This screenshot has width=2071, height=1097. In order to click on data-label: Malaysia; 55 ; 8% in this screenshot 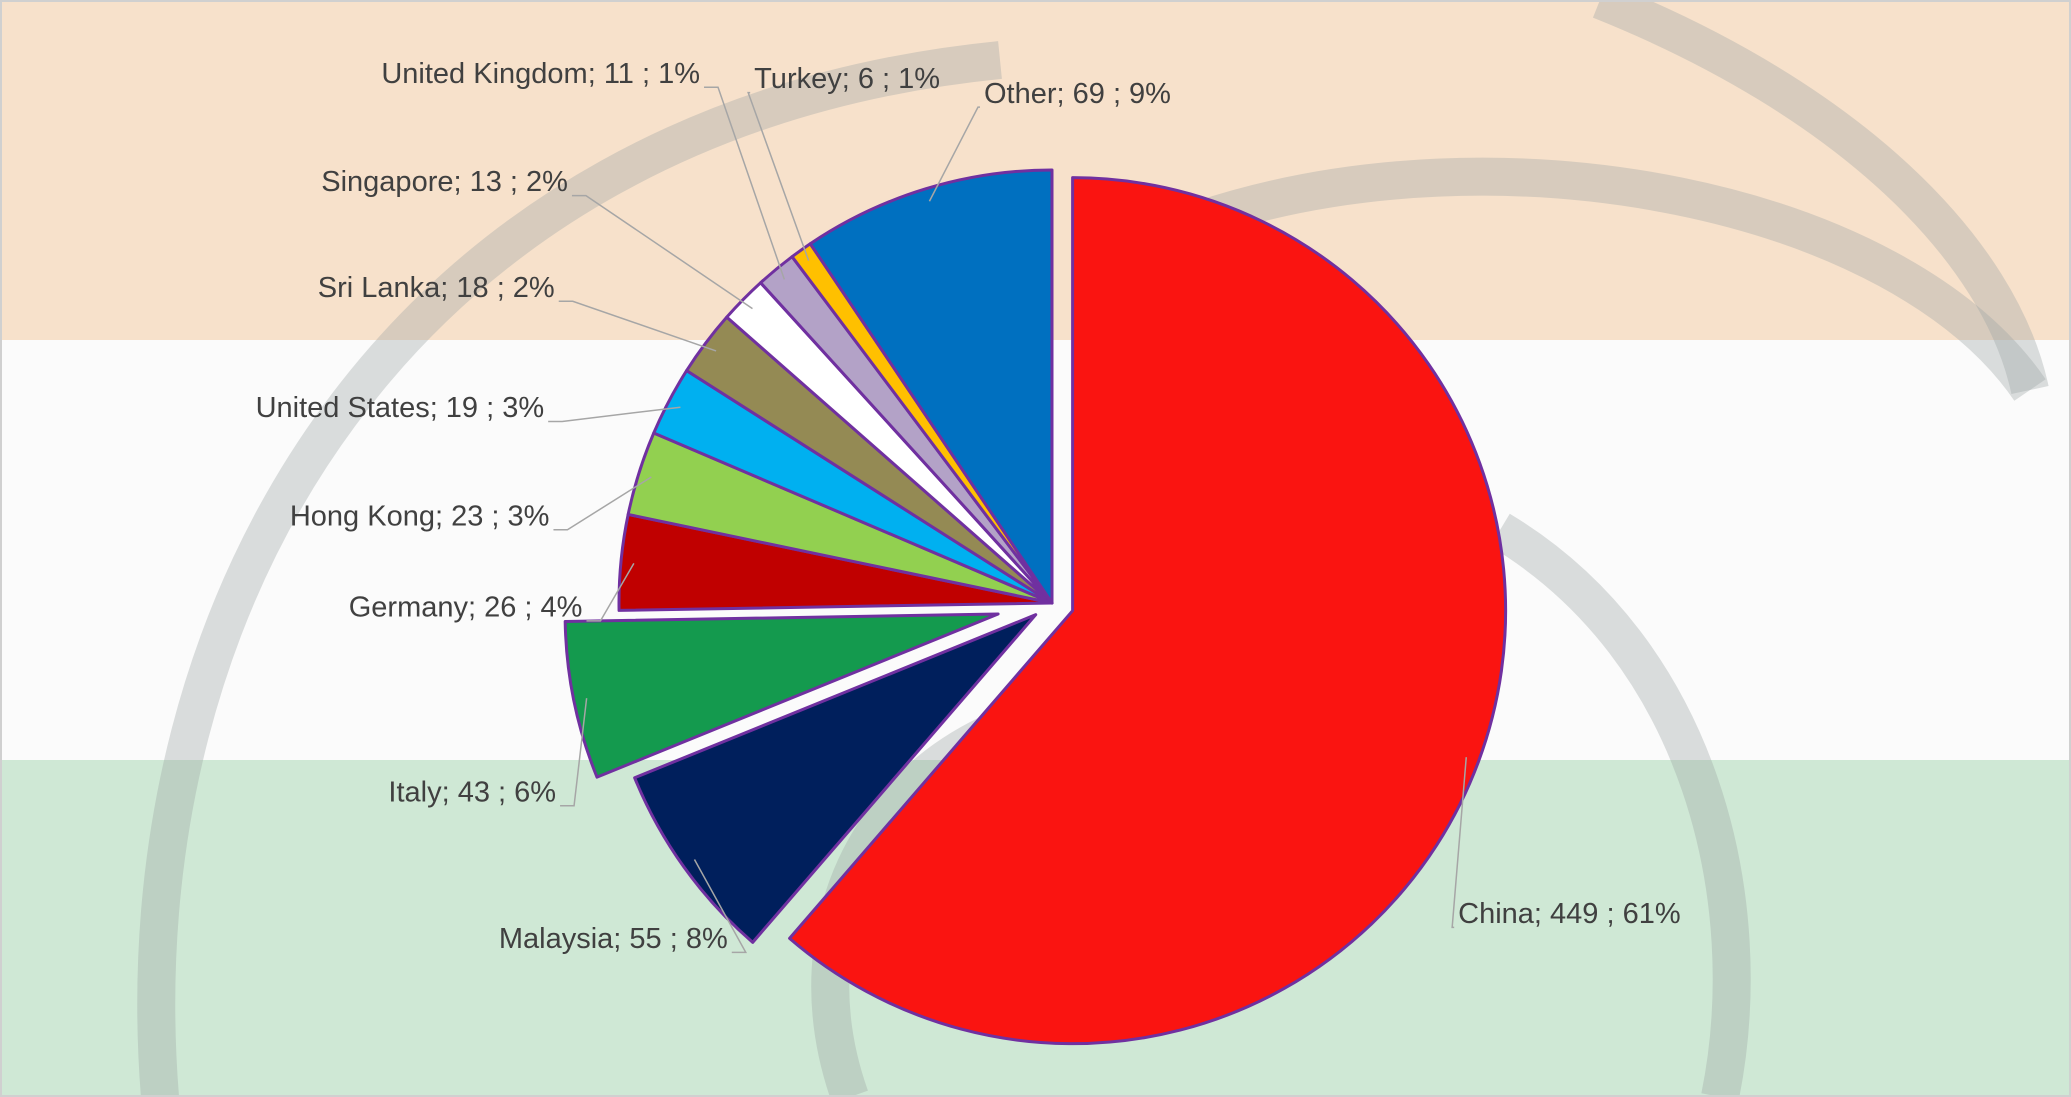, I will do `click(613, 939)`.